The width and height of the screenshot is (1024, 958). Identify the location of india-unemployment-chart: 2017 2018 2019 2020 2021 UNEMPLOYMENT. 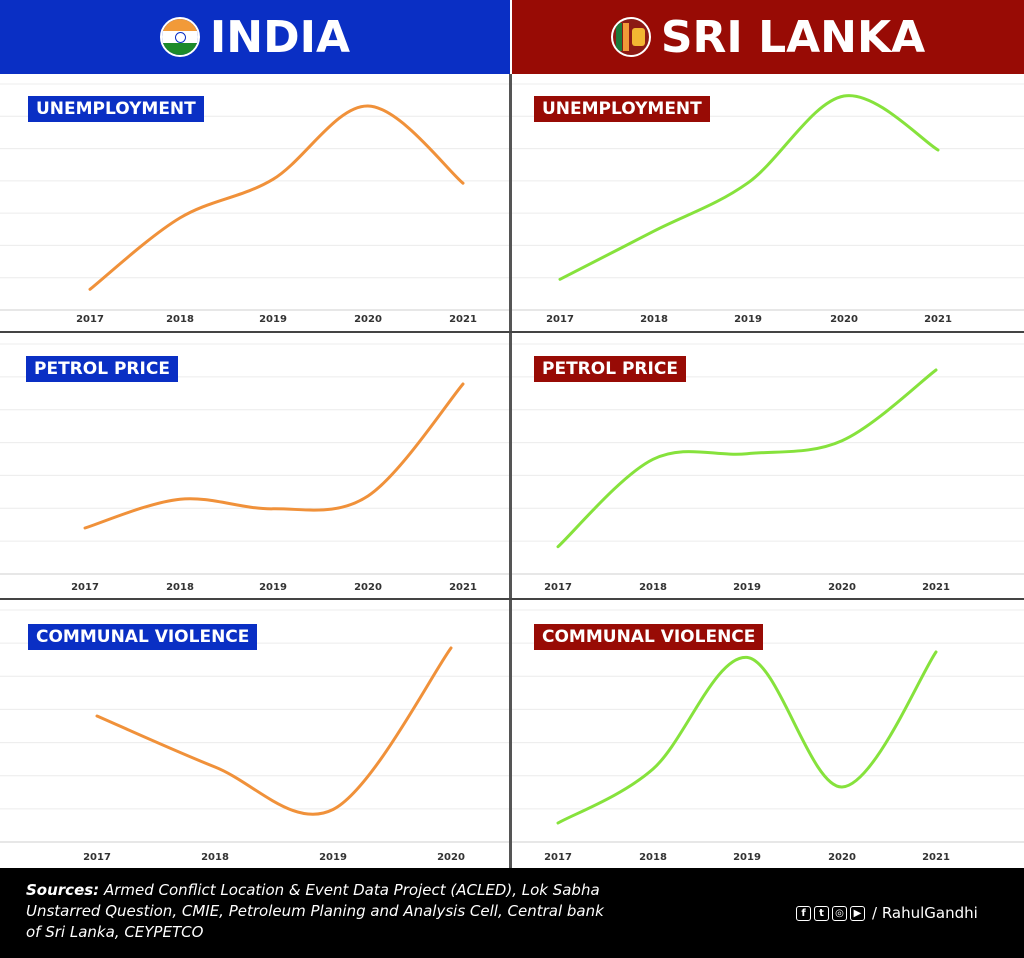
(254, 203).